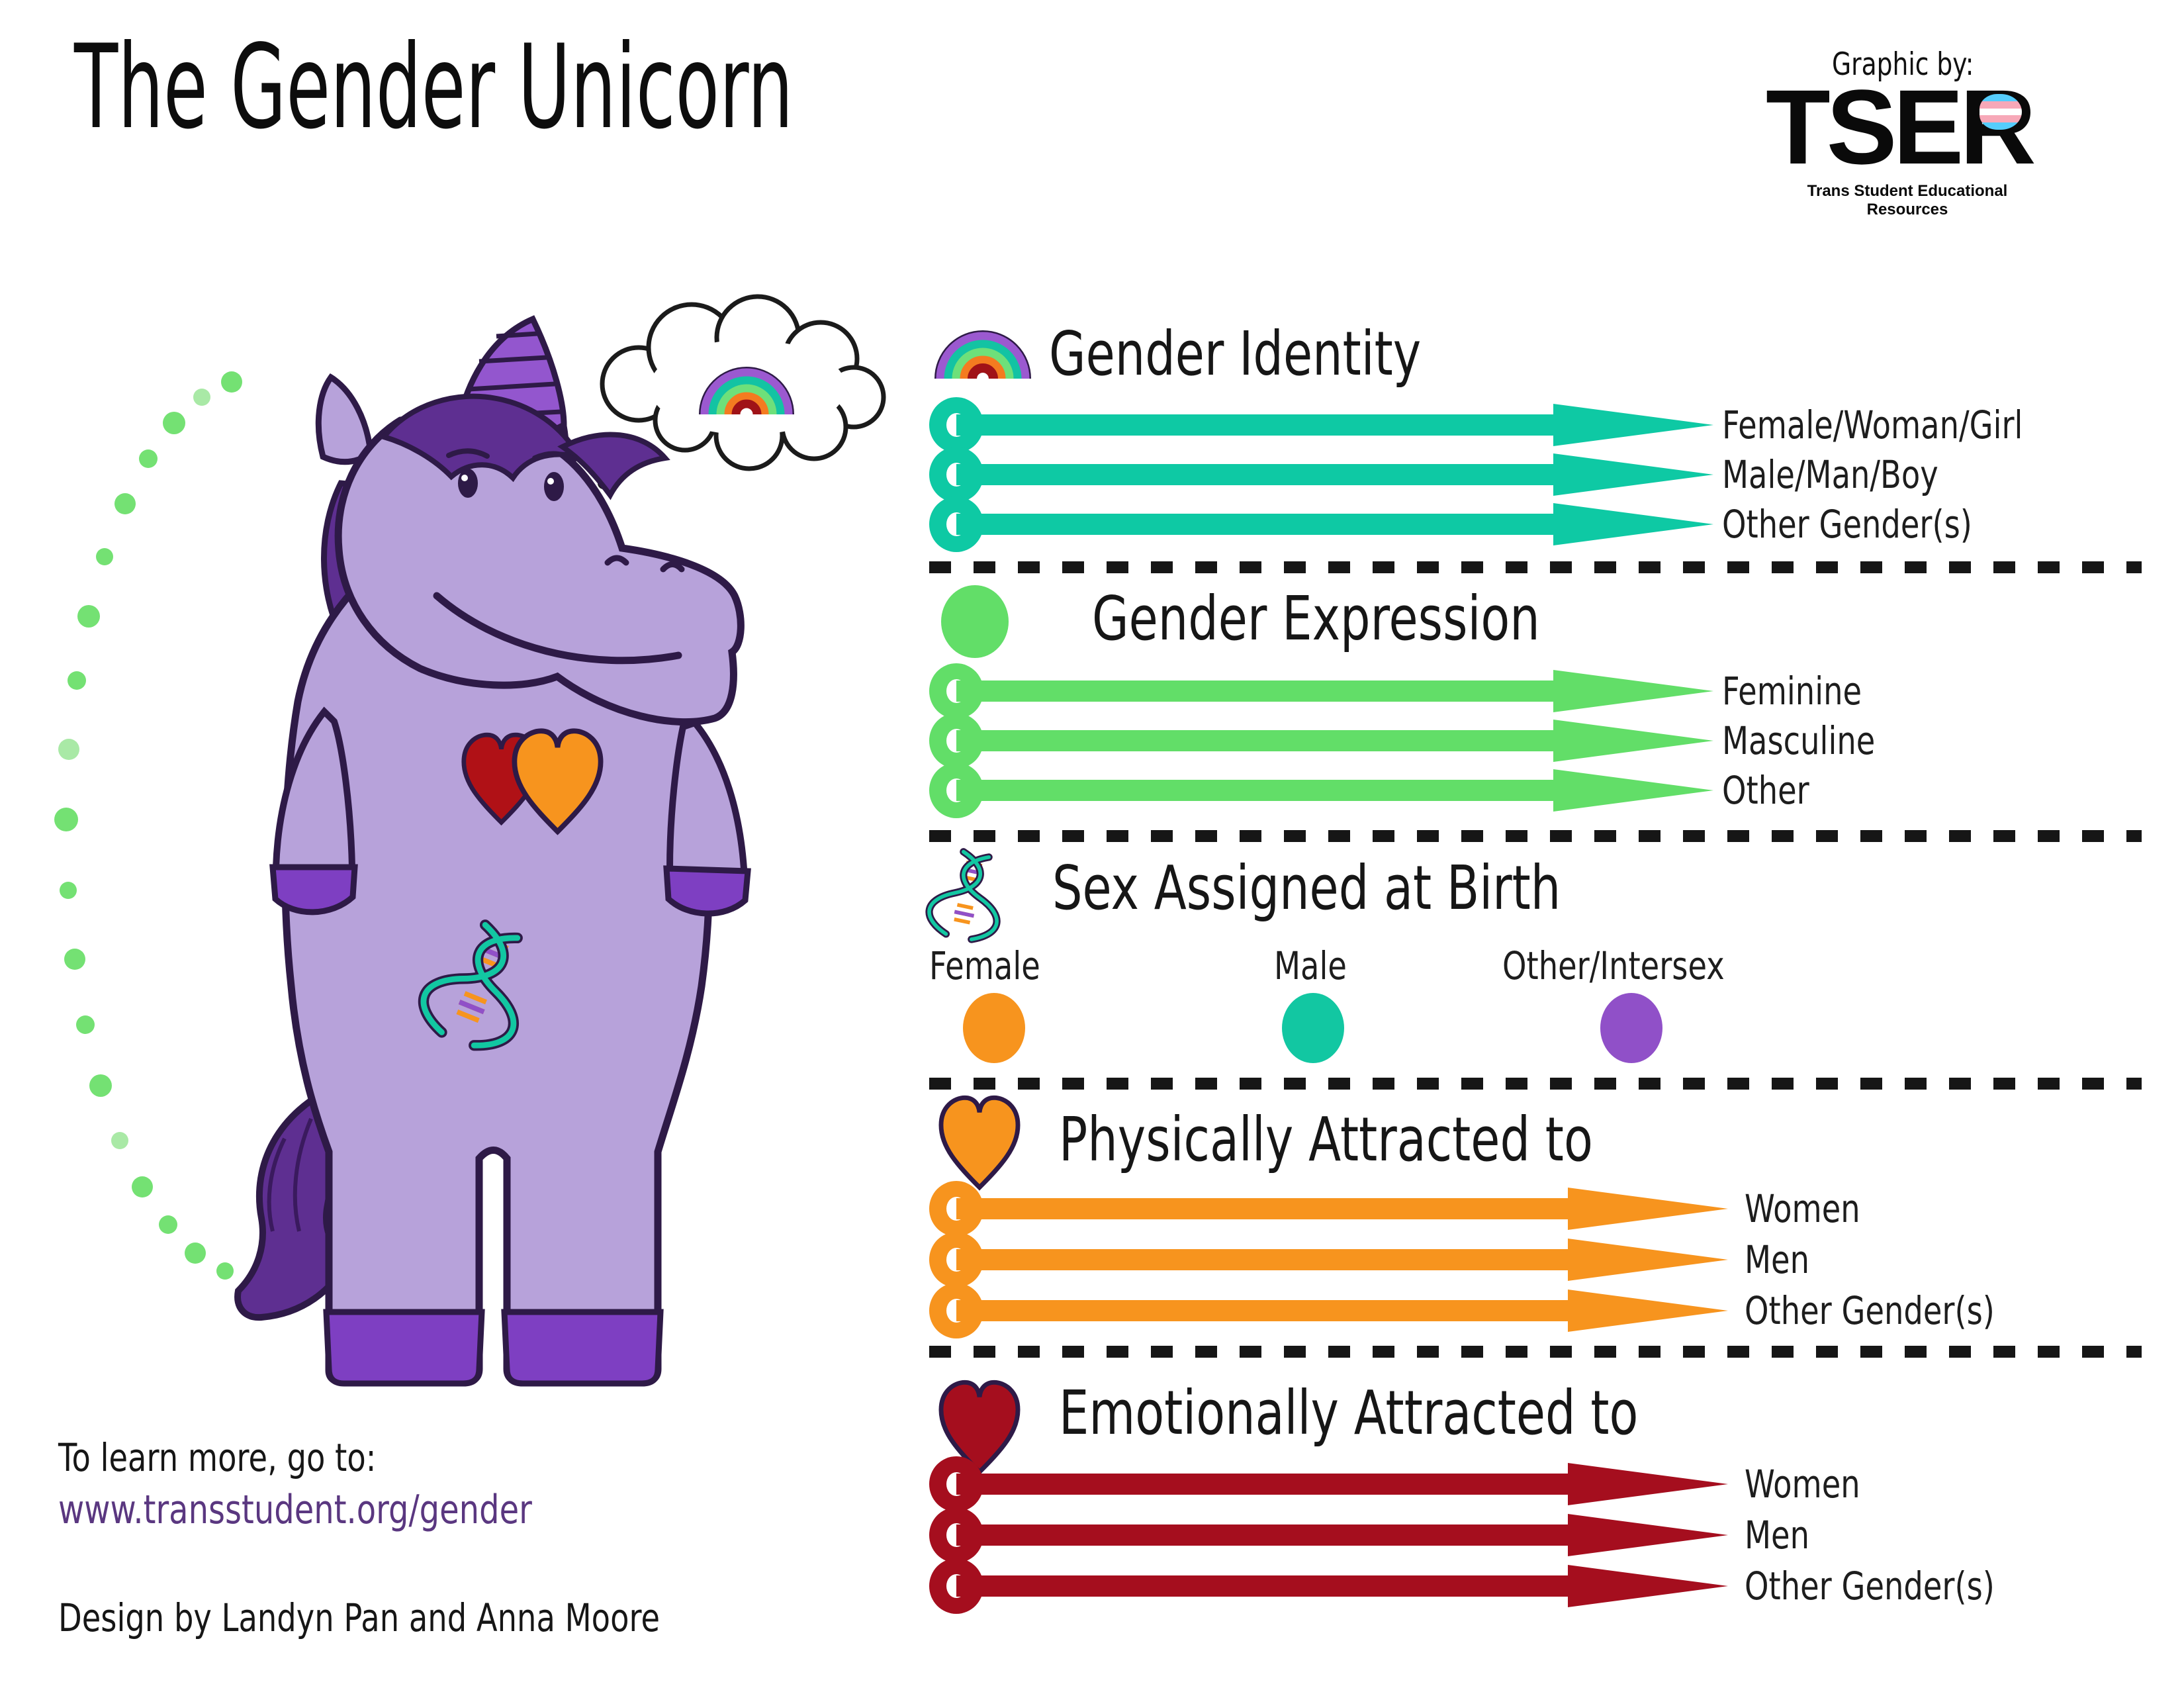 The height and width of the screenshot is (1688, 2184). Describe the element at coordinates (2001, 112) in the screenshot. I see `trans-flag-icon` at that location.